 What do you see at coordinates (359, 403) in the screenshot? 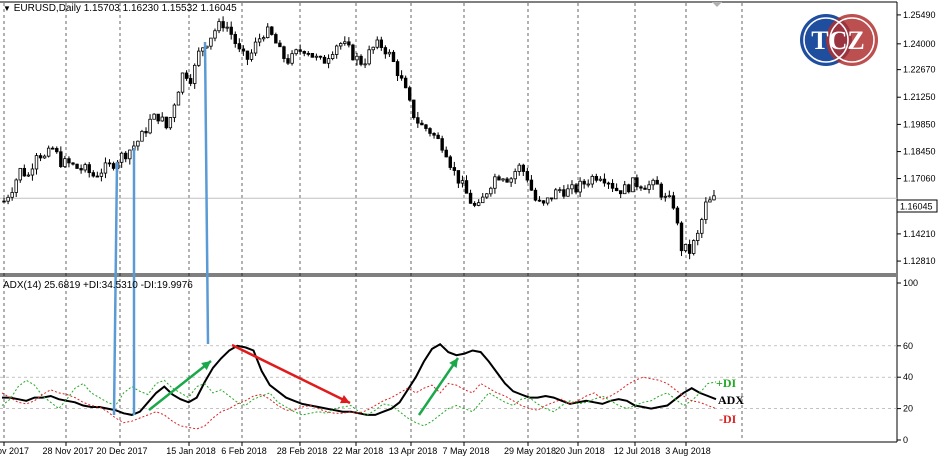
I see `plus-di-line` at bounding box center [359, 403].